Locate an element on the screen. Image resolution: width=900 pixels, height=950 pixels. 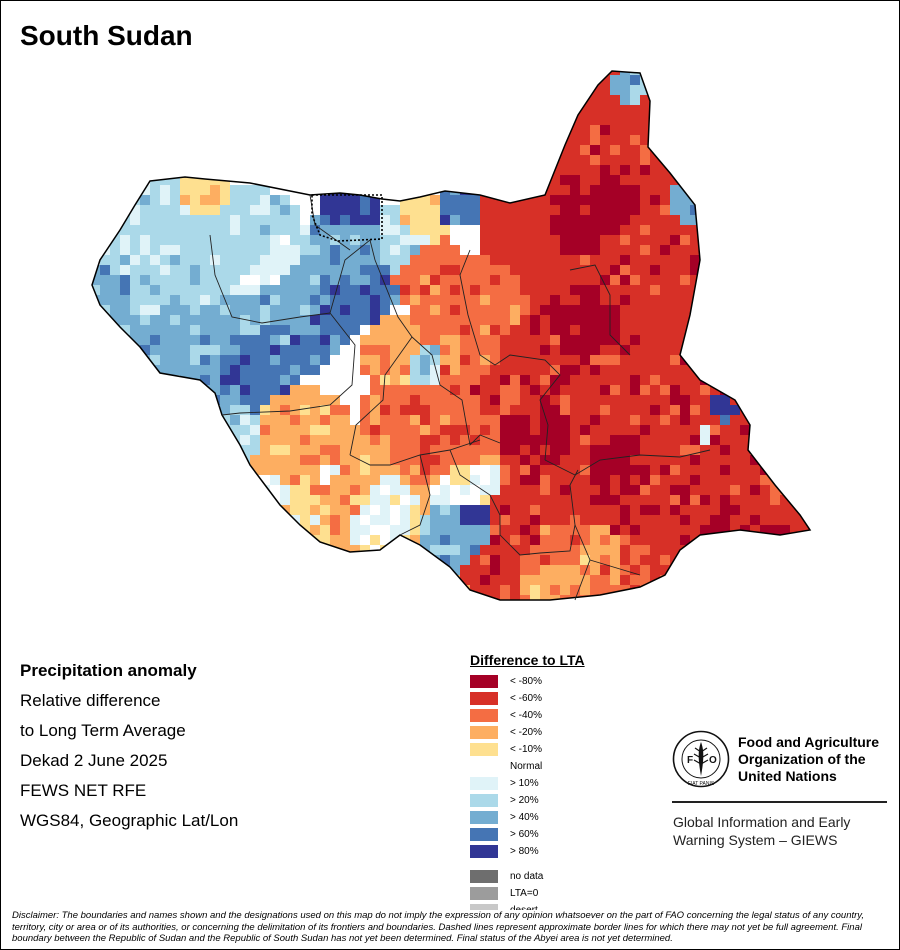
legend-label: > 40% is located at coordinates (524, 817).